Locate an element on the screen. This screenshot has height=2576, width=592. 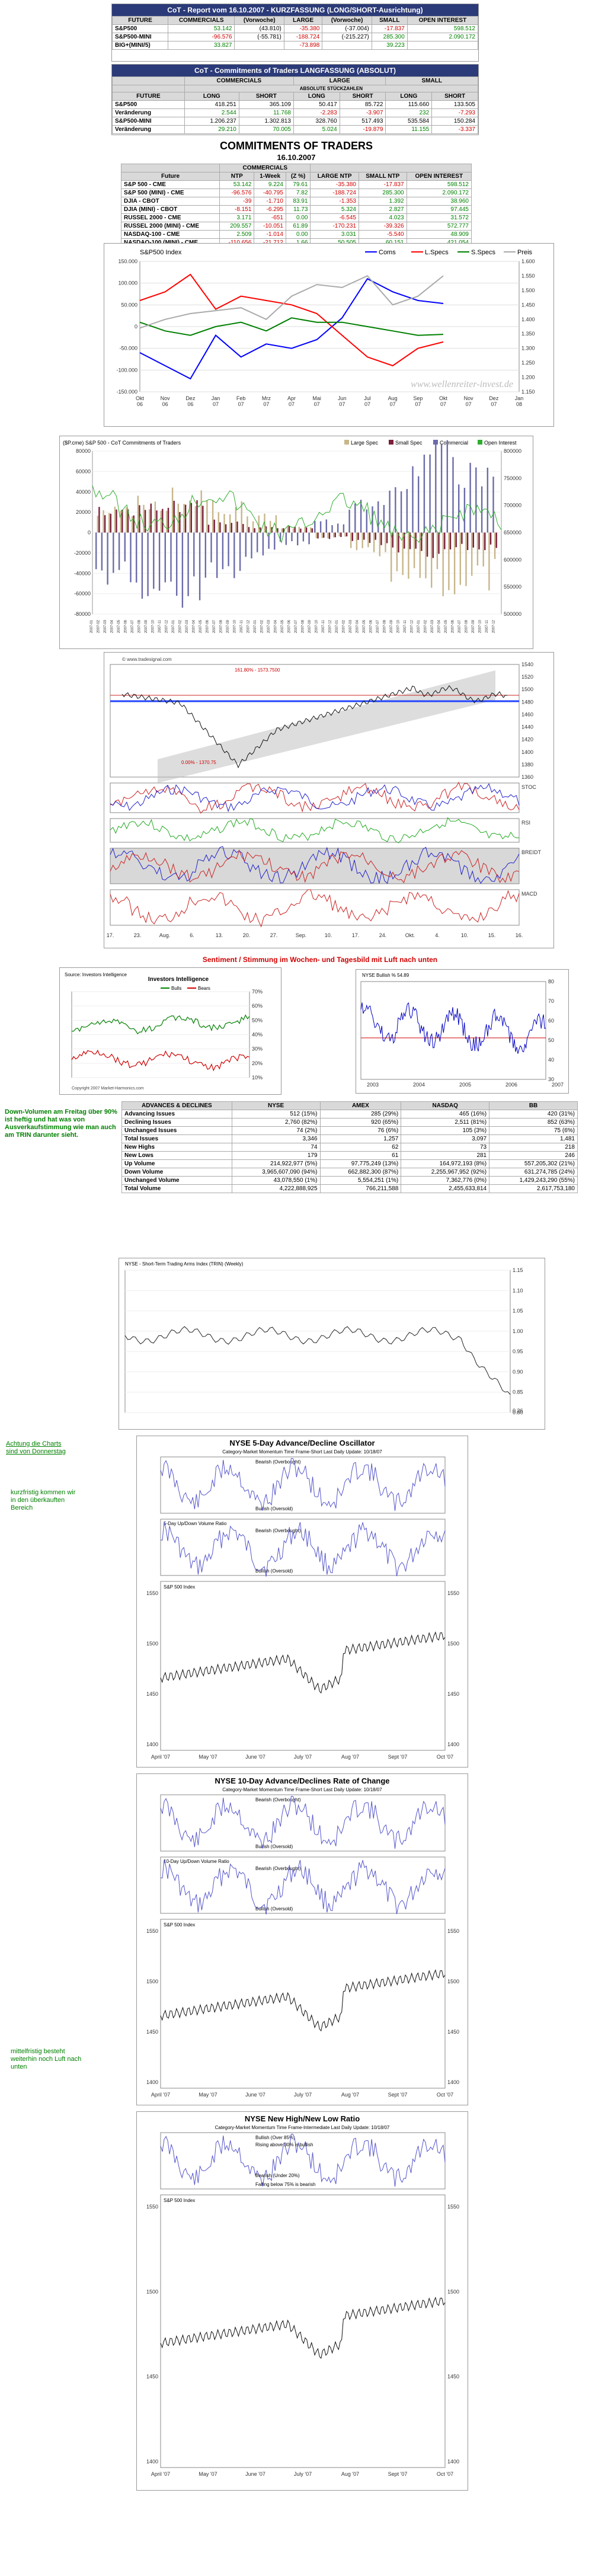
chart2-xtick: 2007-03 is located at coordinates (105, 626).